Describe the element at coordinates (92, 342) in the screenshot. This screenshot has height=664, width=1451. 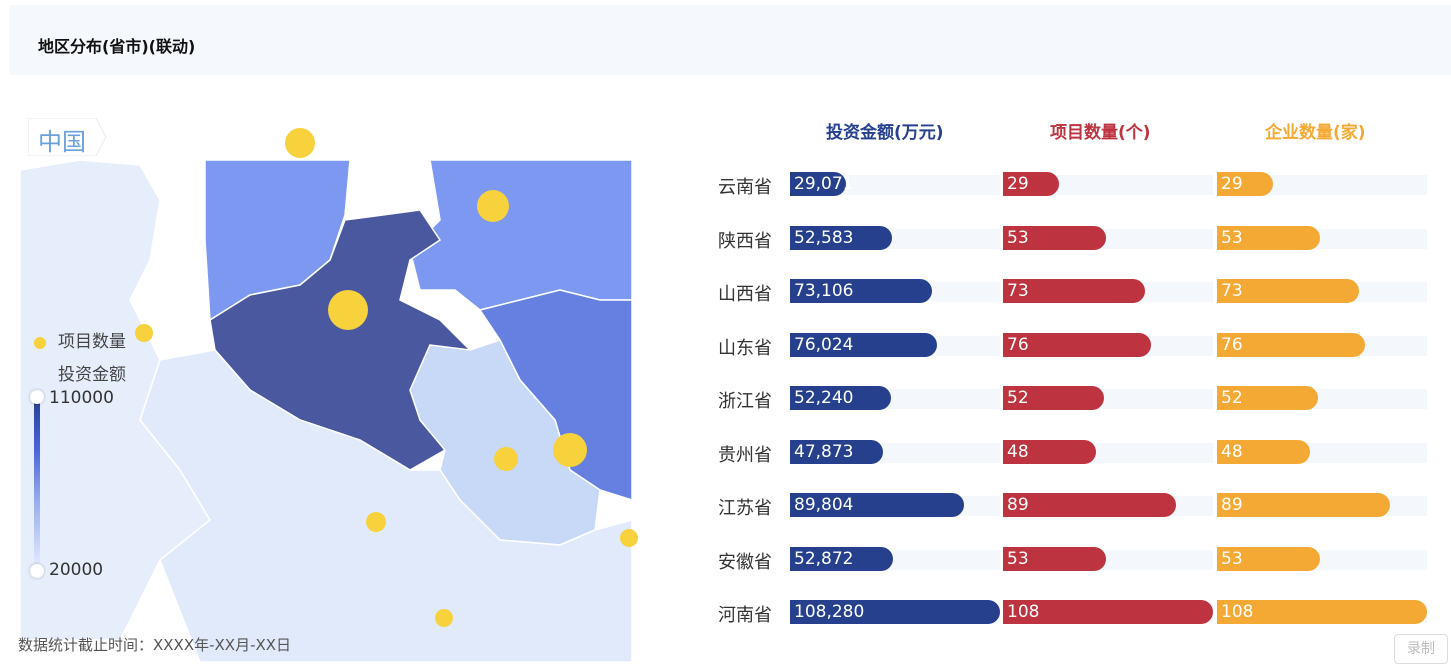
I see `legend-item-projects: 项目数量` at that location.